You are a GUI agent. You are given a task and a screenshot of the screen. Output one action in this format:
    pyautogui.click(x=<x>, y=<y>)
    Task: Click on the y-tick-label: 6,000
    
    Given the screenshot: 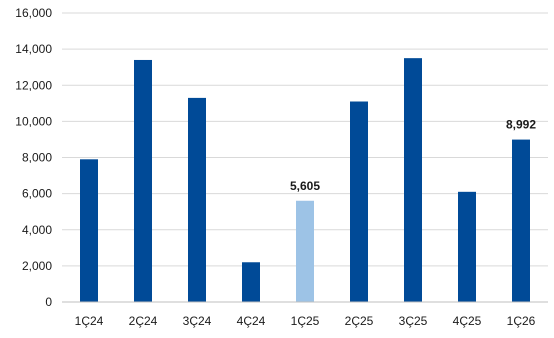 What is the action you would take?
    pyautogui.click(x=37, y=194)
    